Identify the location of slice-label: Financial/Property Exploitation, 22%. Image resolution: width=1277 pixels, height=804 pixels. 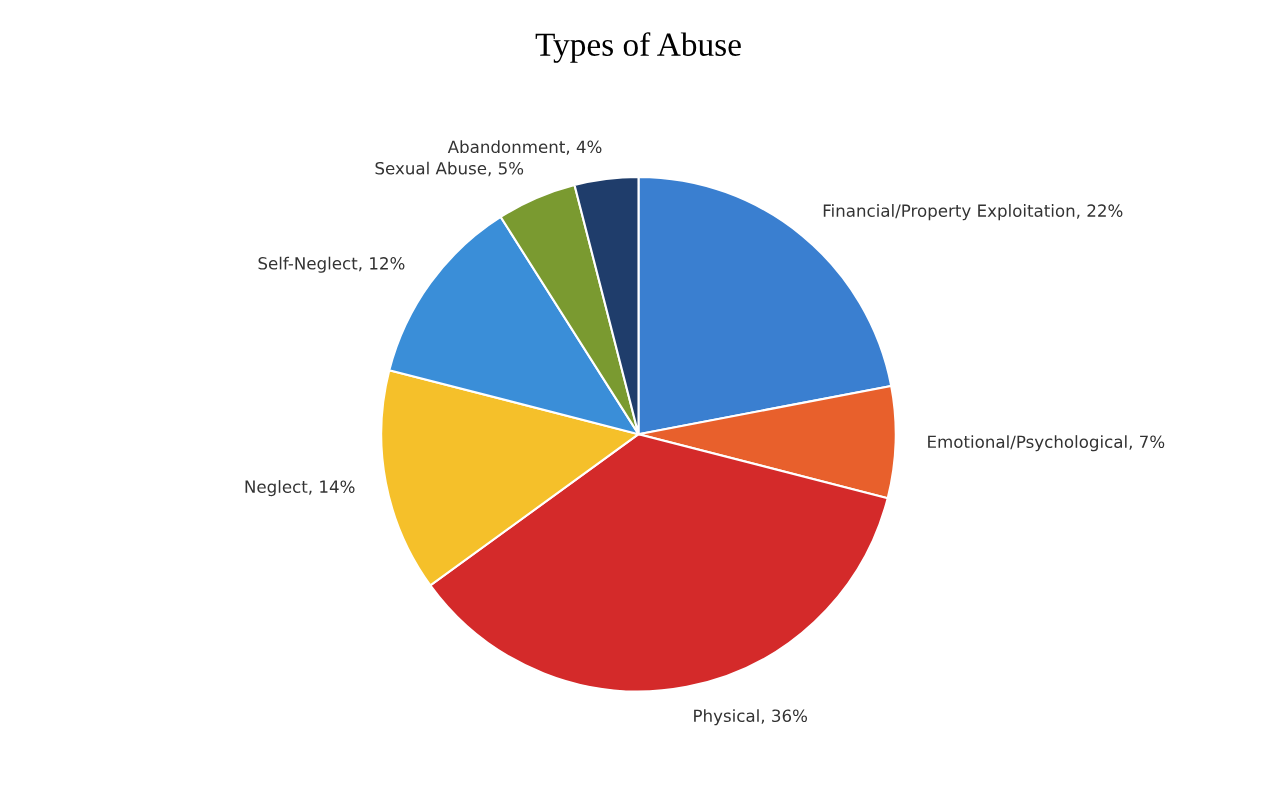
(973, 212).